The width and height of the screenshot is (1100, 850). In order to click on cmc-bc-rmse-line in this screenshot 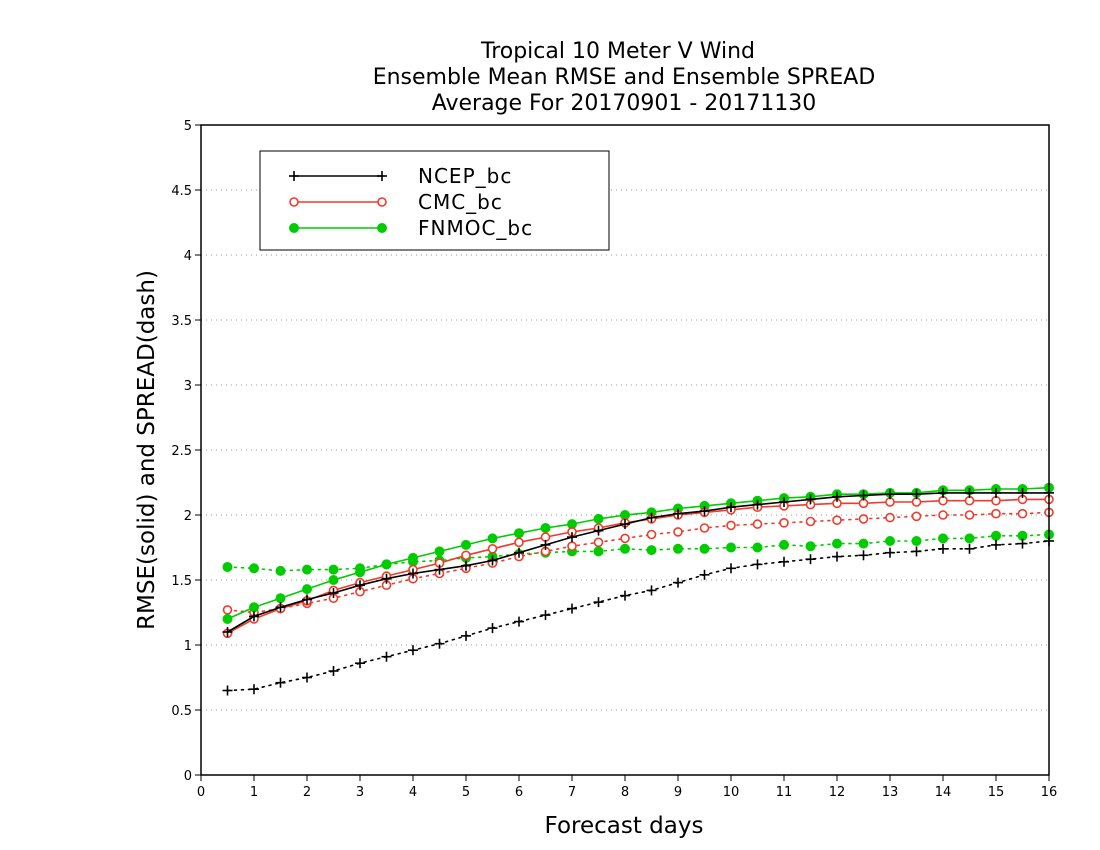, I will do `click(638, 566)`.